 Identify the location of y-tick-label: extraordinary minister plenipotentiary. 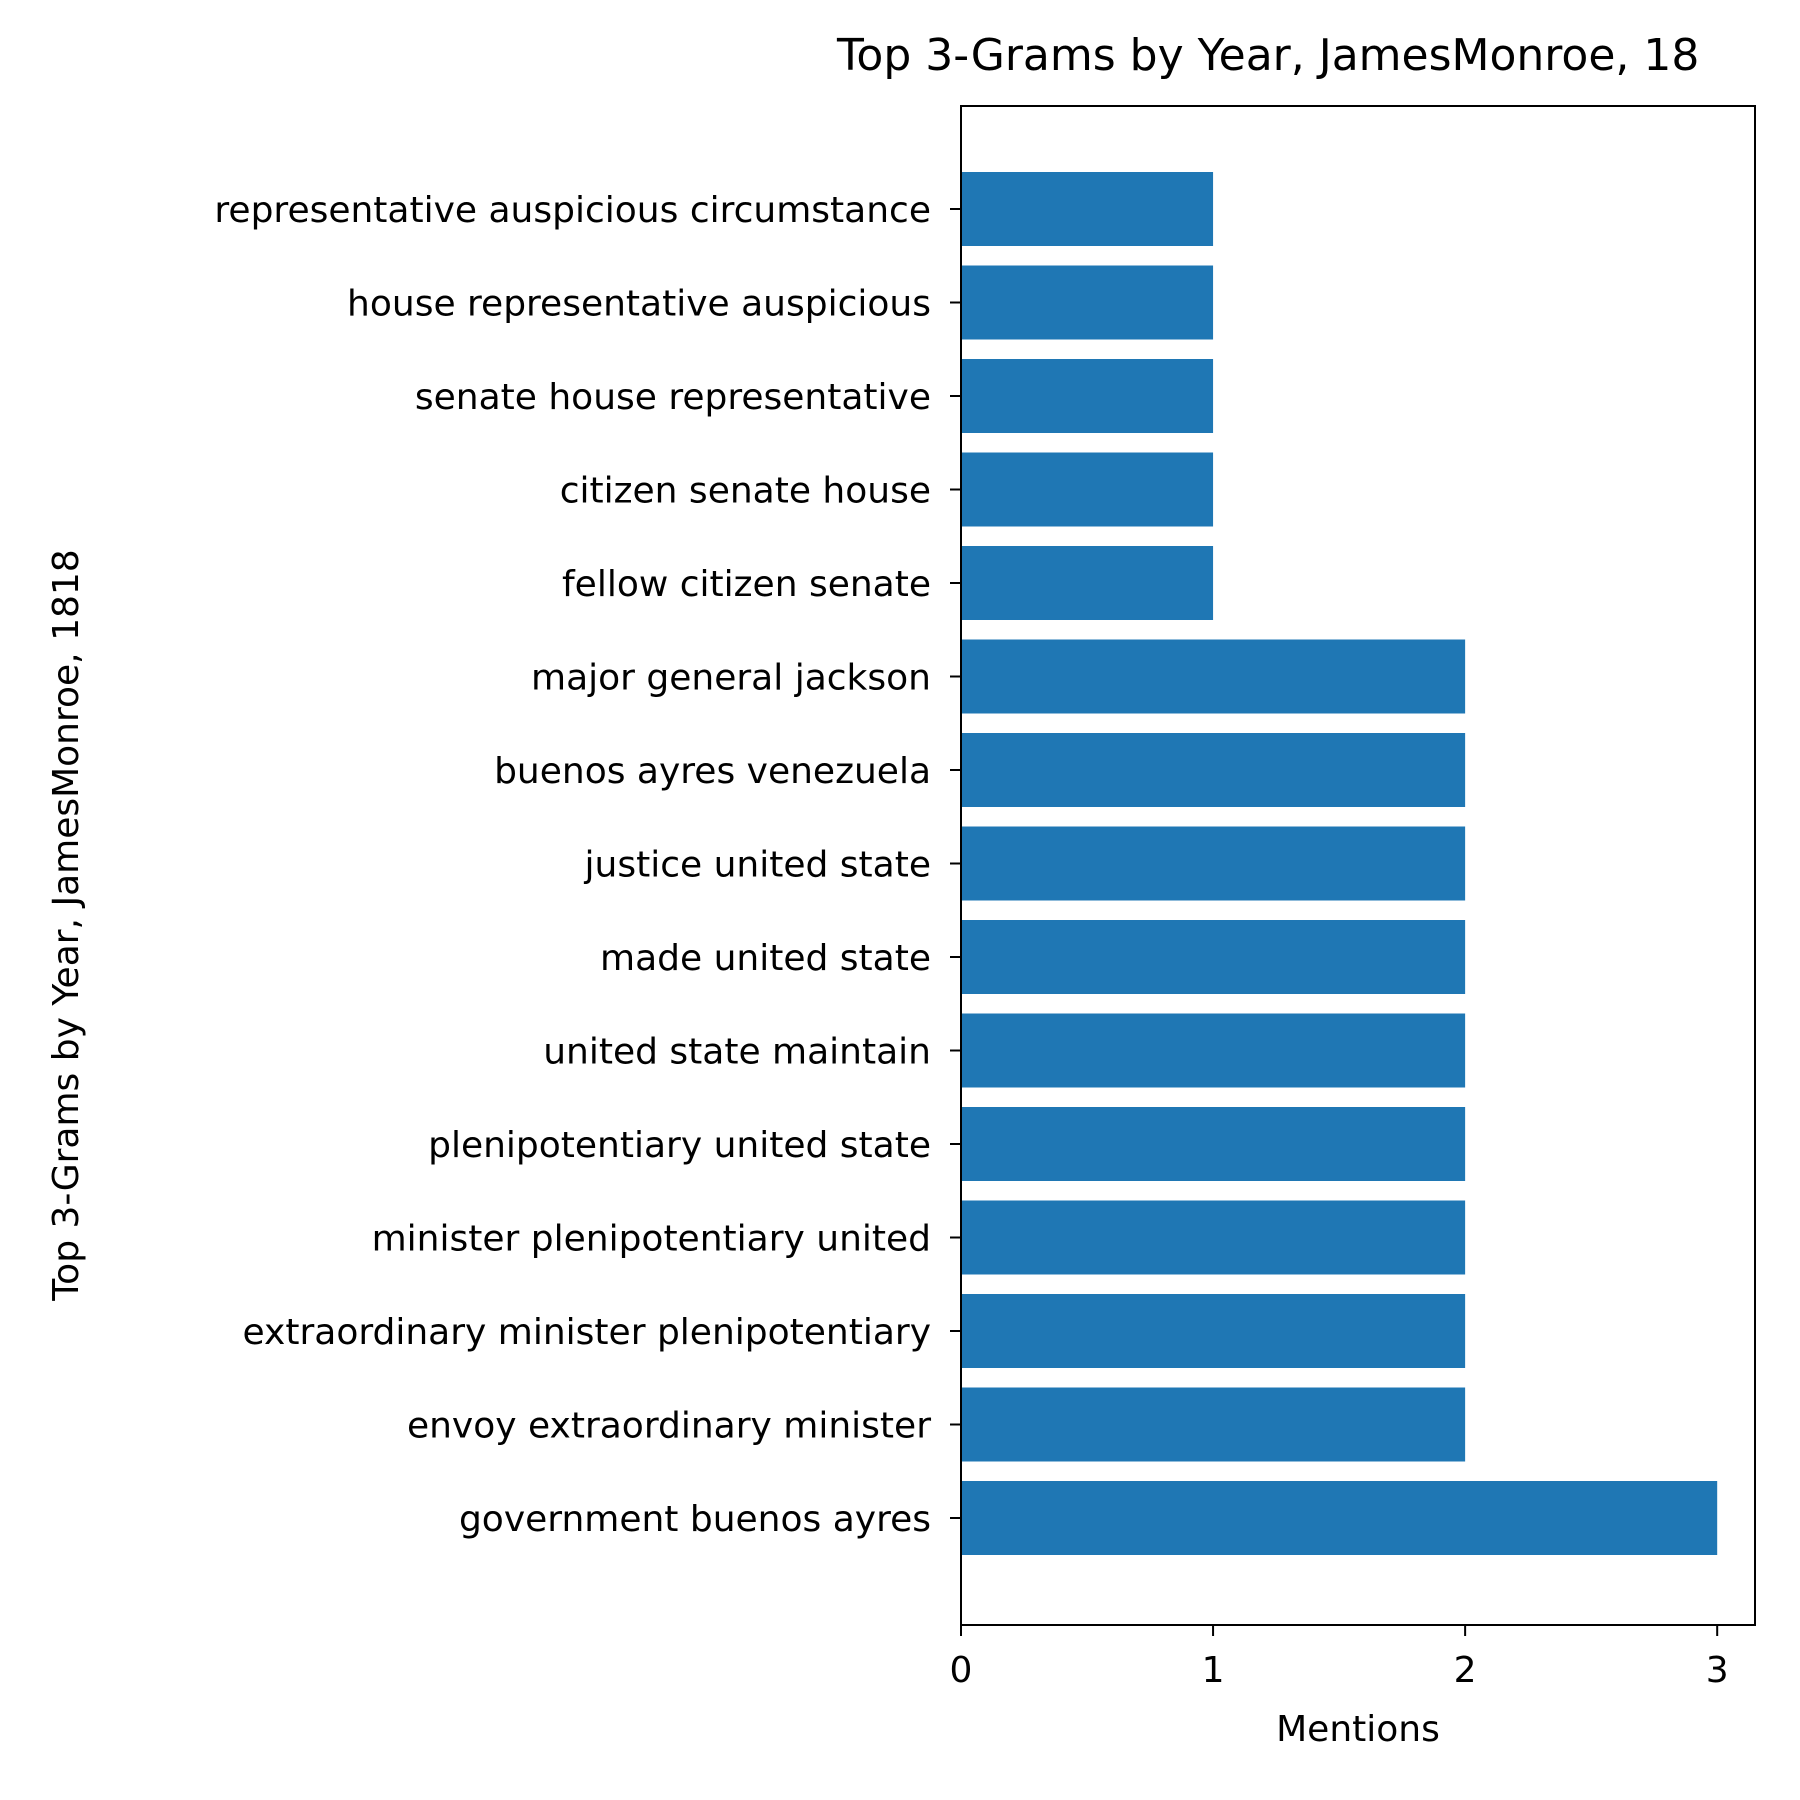
(587, 1332).